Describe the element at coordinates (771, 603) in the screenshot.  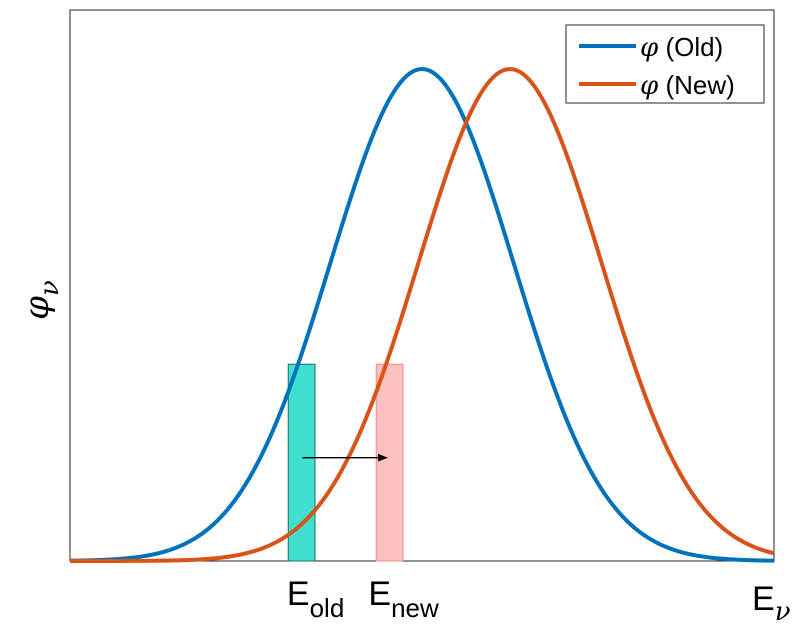
I see `x-axis-label: Eν` at that location.